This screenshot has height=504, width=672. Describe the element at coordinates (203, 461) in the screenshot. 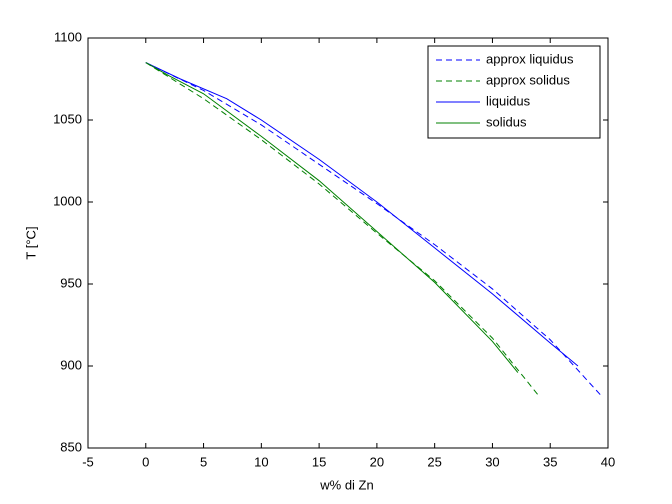

I see `x-tick-label: 5` at that location.